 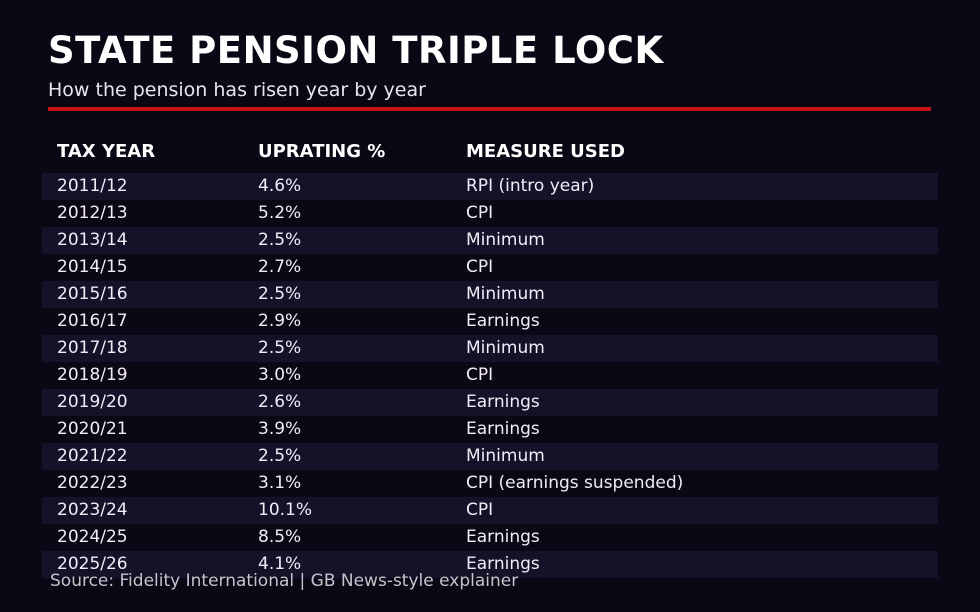 I want to click on table-row: 2018/19 3.0% CPI, so click(x=490, y=375).